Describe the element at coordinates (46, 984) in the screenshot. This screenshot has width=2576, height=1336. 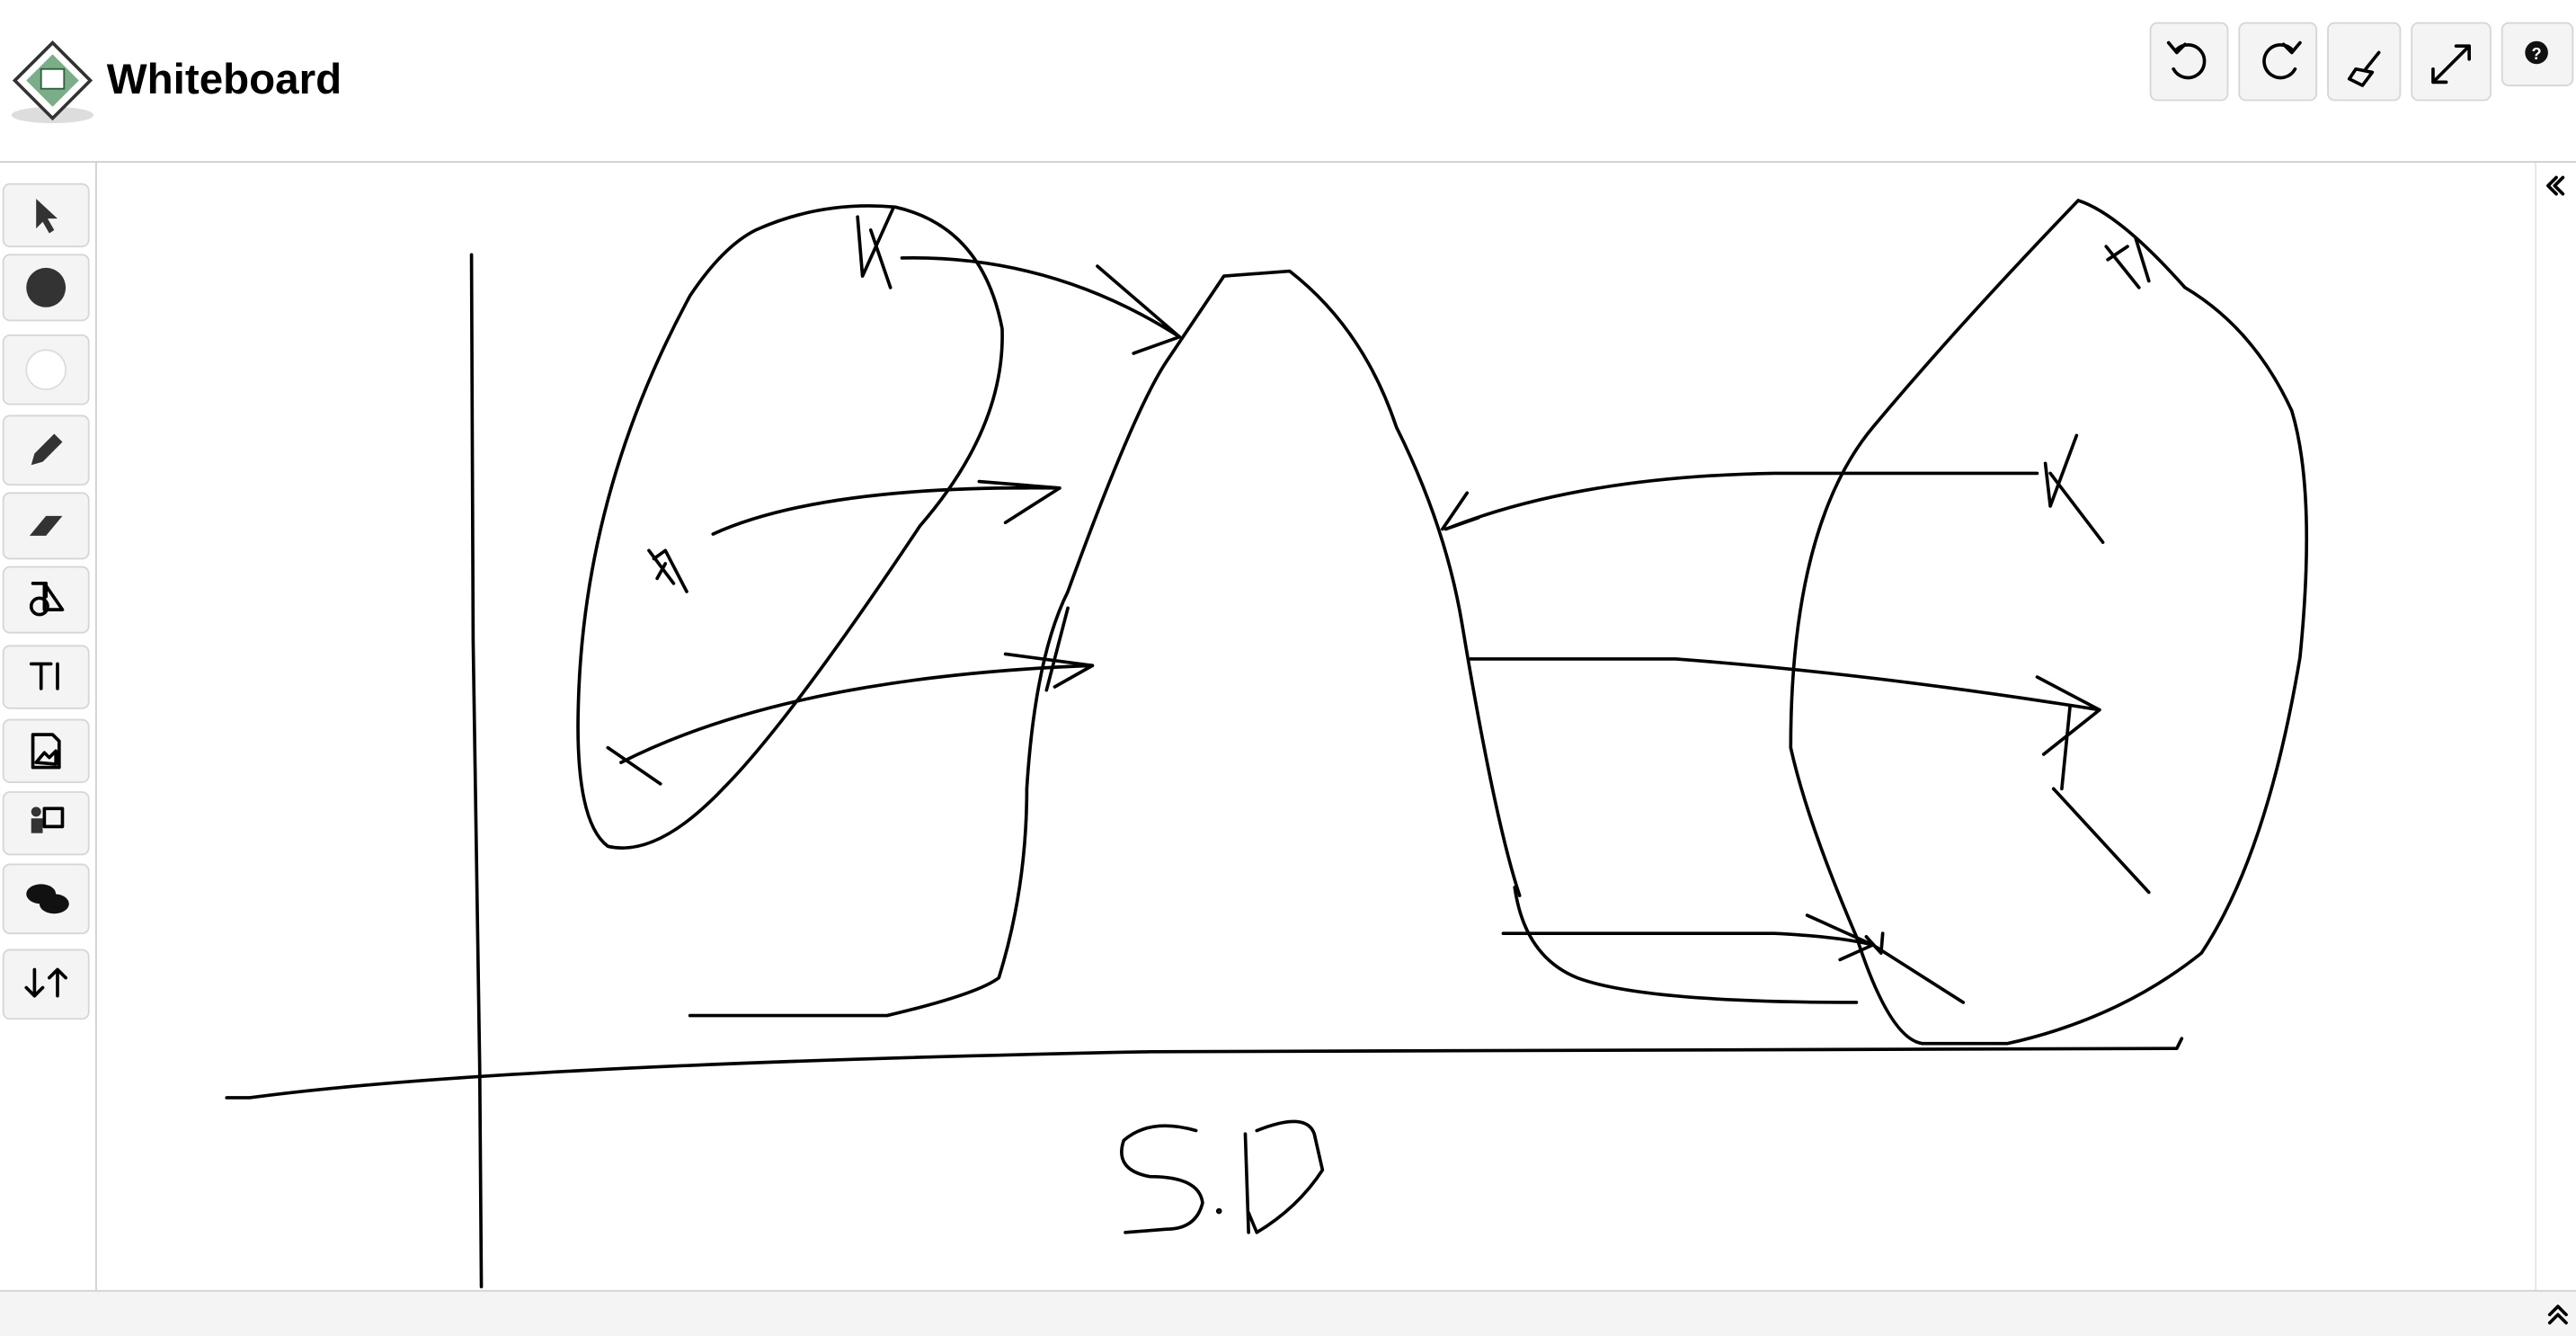
I see `tool-upload-download` at that location.